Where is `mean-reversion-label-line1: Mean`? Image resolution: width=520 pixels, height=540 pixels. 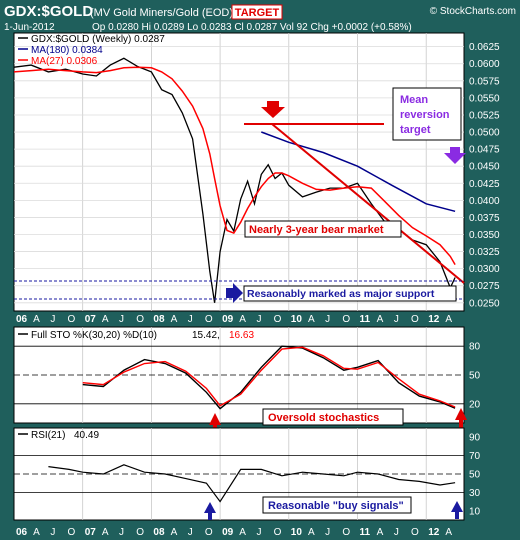
mean-reversion-label-line1: Mean is located at coordinates (414, 100).